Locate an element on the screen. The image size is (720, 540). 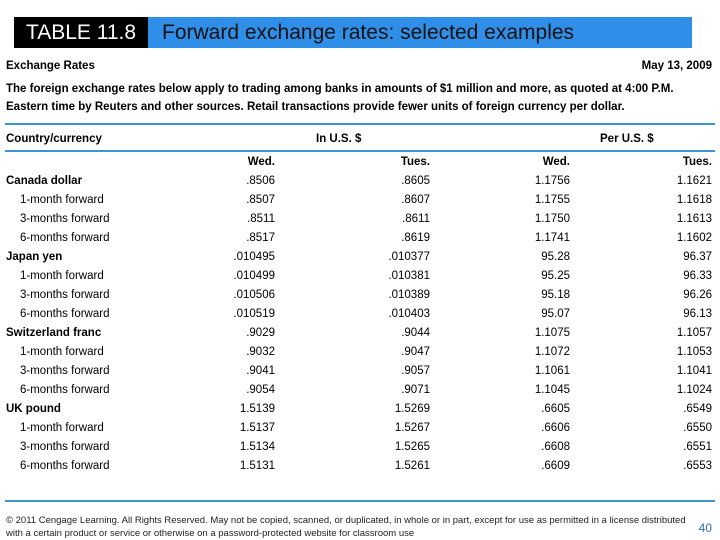
rate: 1.5261 is located at coordinates (412, 466).